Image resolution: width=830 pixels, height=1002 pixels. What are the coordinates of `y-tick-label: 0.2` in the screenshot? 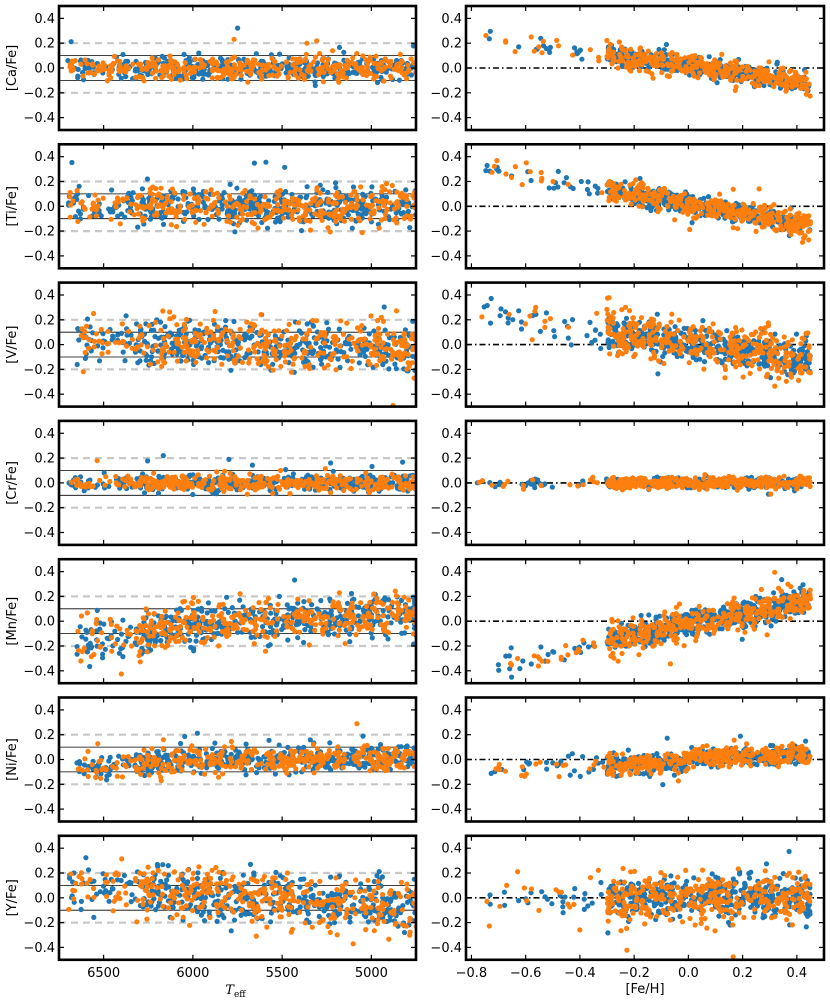 It's located at (451, 44).